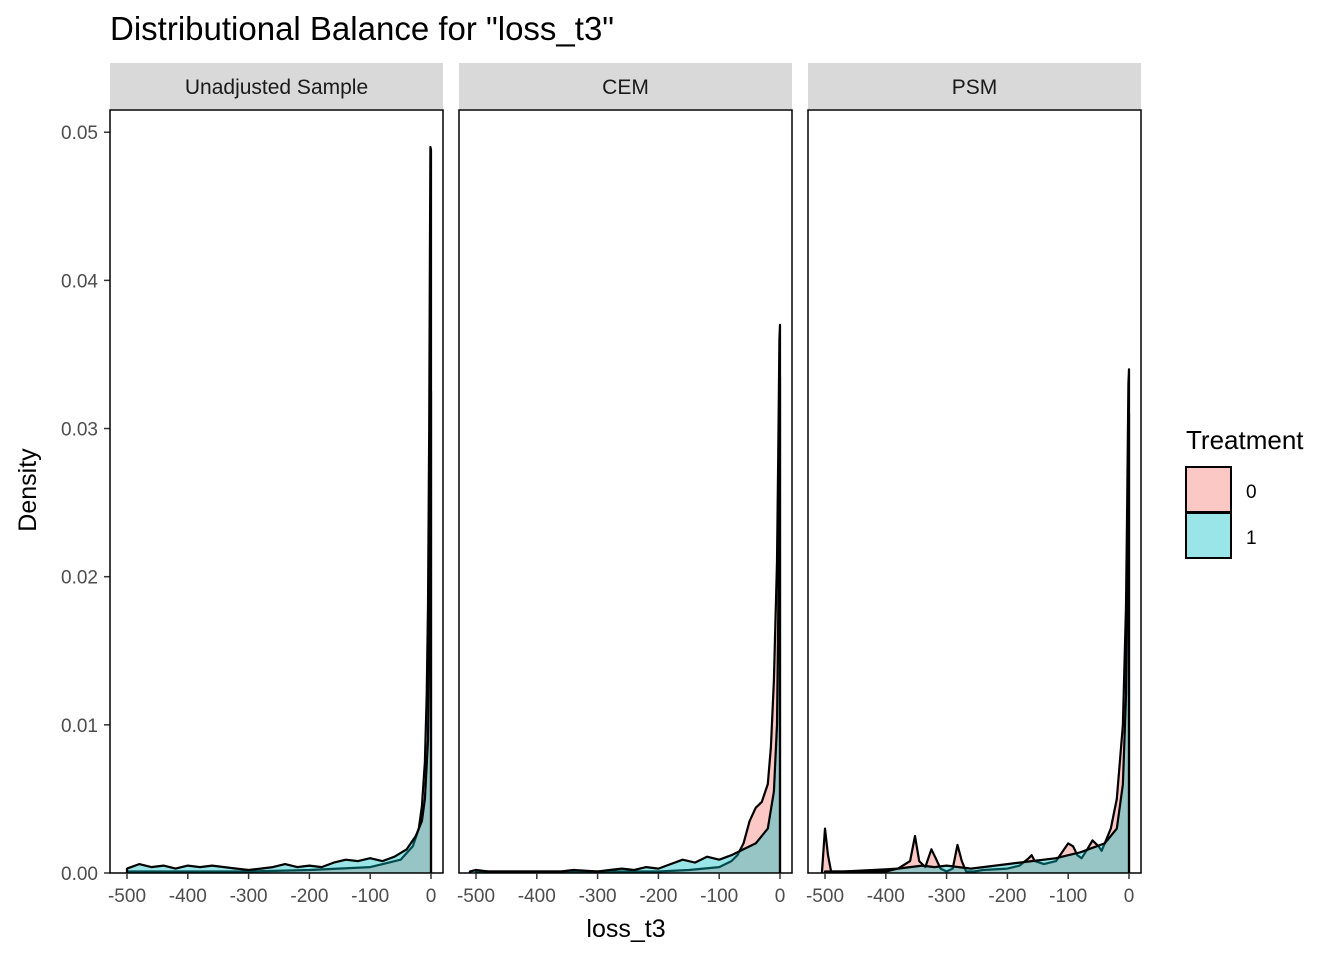  I want to click on y-tick-label: 0.05, so click(79, 133).